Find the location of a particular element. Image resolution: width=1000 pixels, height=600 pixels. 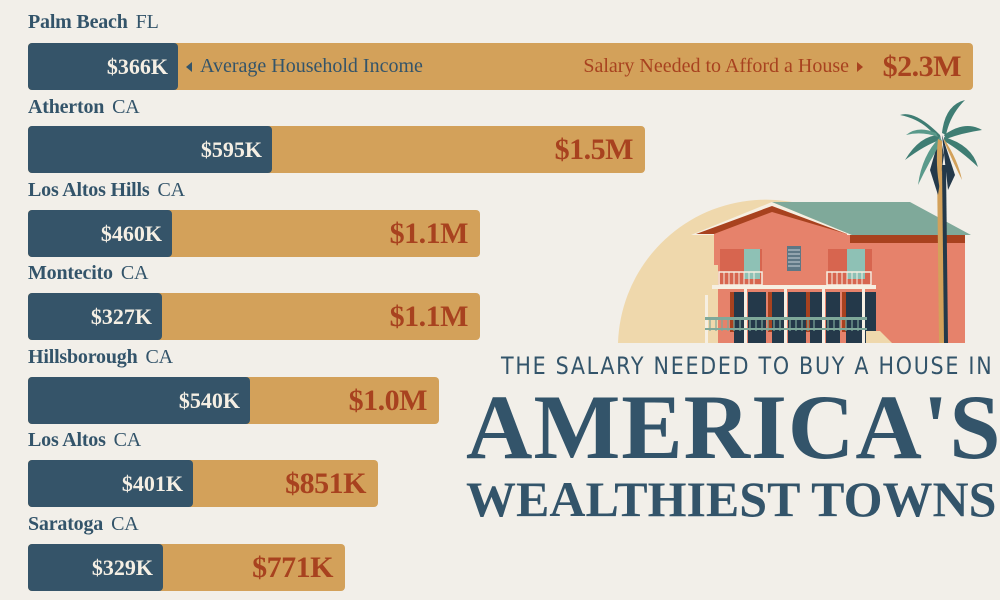

legend-salary: Salary Needed to Afford a House is located at coordinates (723, 66).